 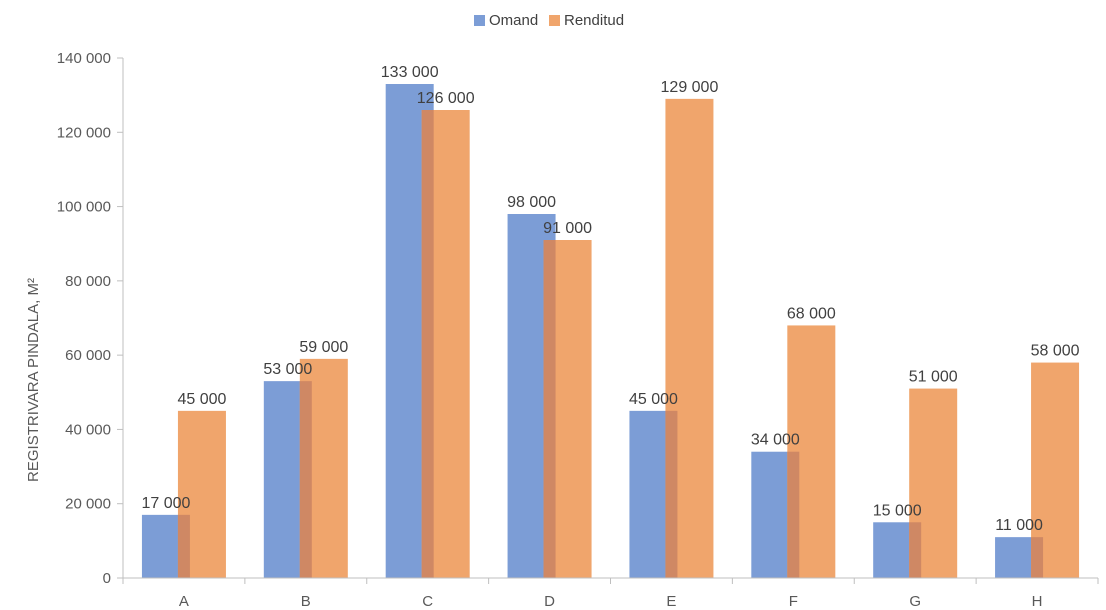 What do you see at coordinates (84, 207) in the screenshot?
I see `y-tick-label: 100 000` at bounding box center [84, 207].